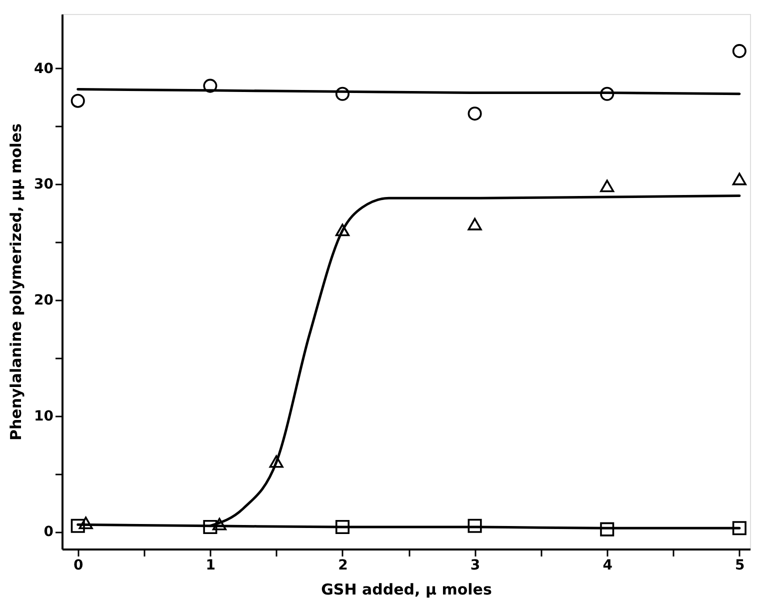  I want to click on x-axis-title: GSH added, μ moles, so click(406, 589).